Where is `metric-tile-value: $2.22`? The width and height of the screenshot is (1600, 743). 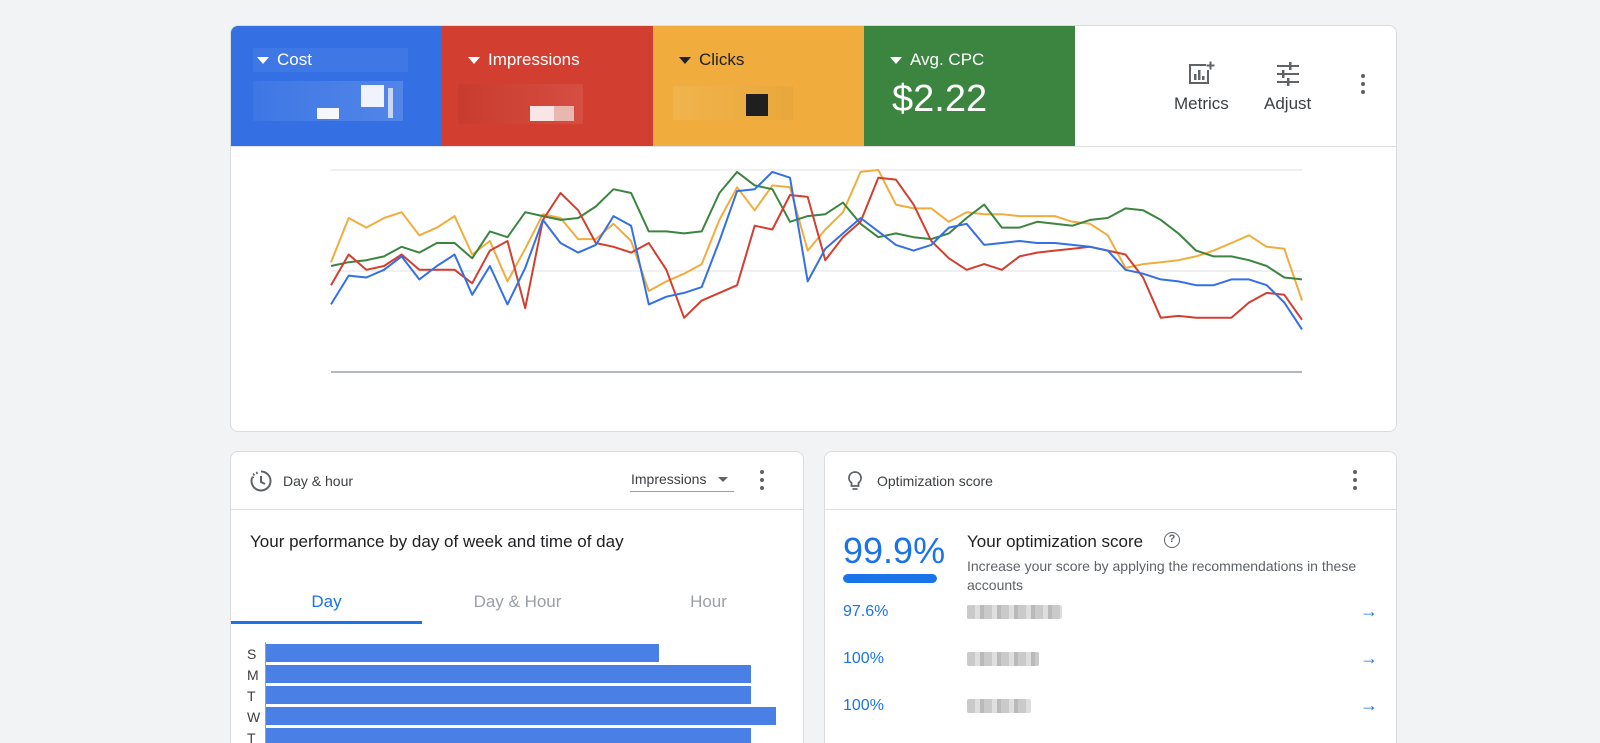
metric-tile-value: $2.22 is located at coordinates (940, 99).